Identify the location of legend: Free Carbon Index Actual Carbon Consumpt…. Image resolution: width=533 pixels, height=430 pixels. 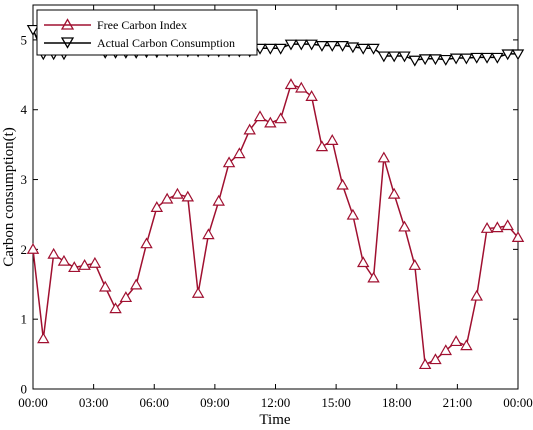
(147, 32).